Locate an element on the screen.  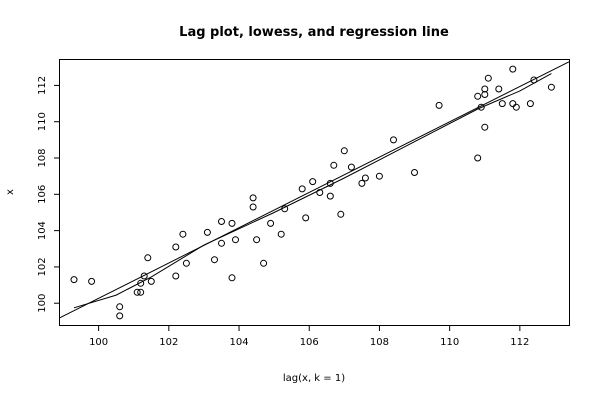
y-tick-label: 106 is located at coordinates (42, 194).